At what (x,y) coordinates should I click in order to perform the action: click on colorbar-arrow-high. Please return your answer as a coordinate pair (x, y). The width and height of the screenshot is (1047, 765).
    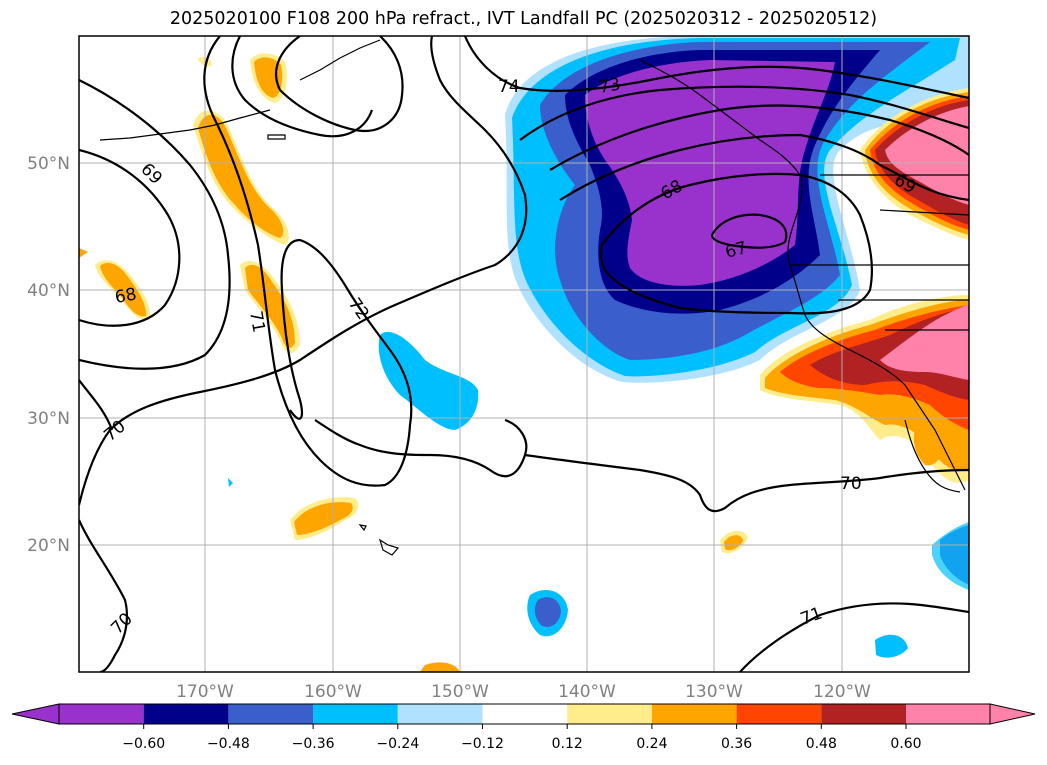
    Looking at the image, I should click on (1012, 714).